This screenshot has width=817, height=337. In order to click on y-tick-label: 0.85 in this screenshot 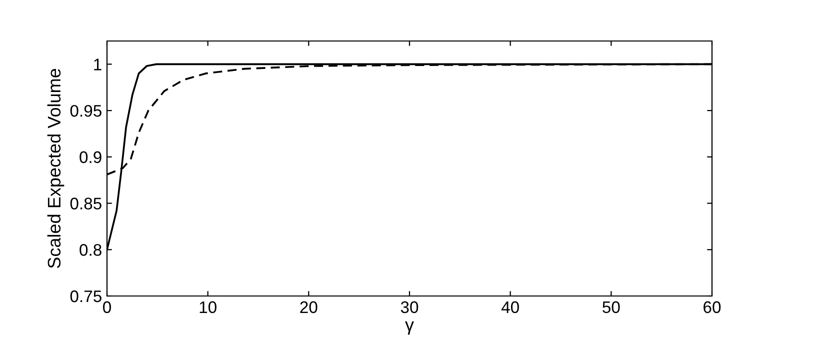, I will do `click(86, 204)`.